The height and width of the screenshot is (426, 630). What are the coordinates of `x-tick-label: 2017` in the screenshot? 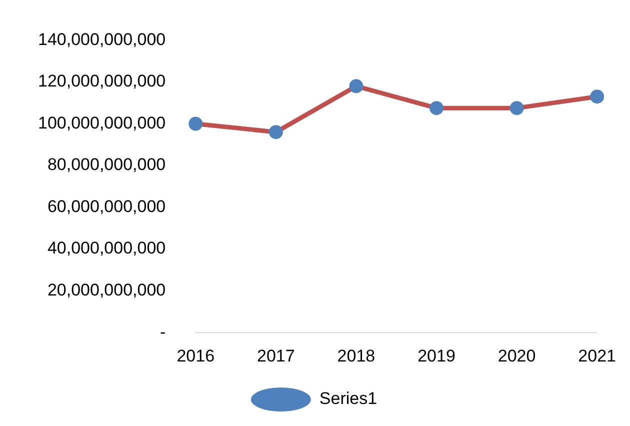 It's located at (276, 356).